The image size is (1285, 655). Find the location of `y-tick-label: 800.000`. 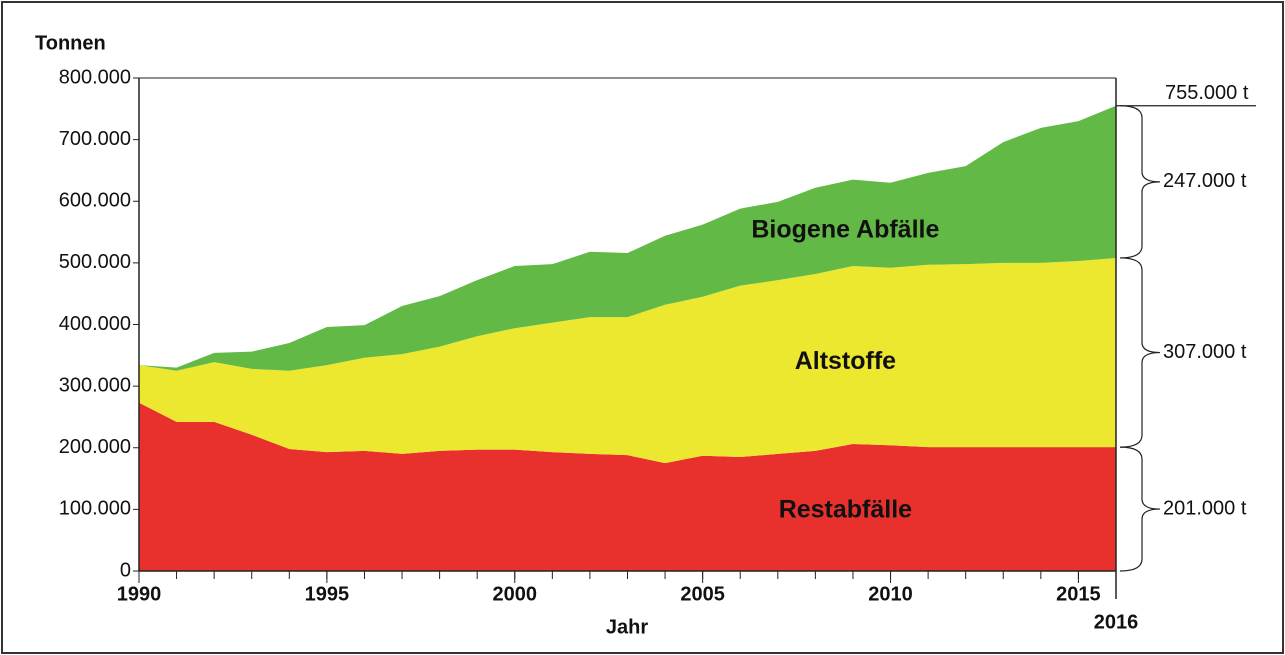

y-tick-label: 800.000 is located at coordinates (95, 77).